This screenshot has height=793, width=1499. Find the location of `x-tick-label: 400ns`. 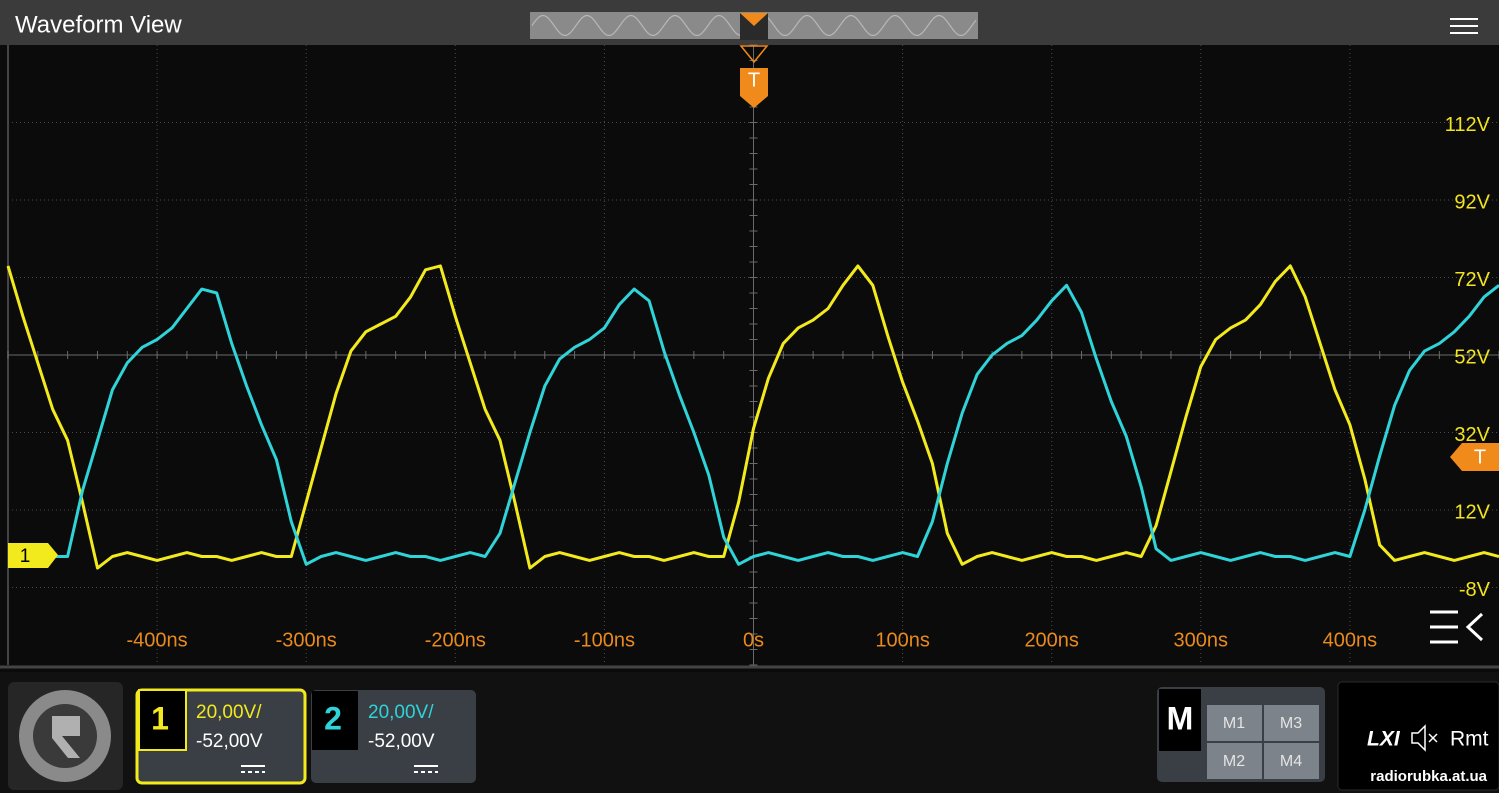

x-tick-label: 400ns is located at coordinates (1350, 640).